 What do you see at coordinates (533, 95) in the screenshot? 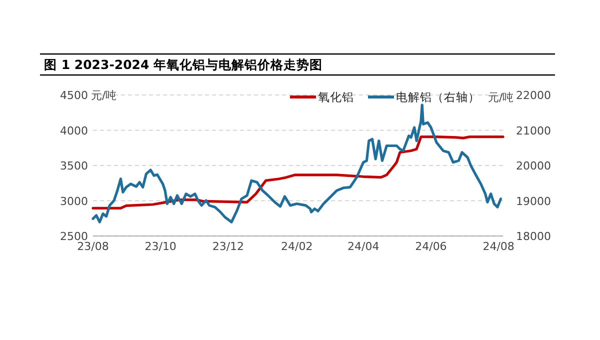
I see `y2tick: 22000` at bounding box center [533, 95].